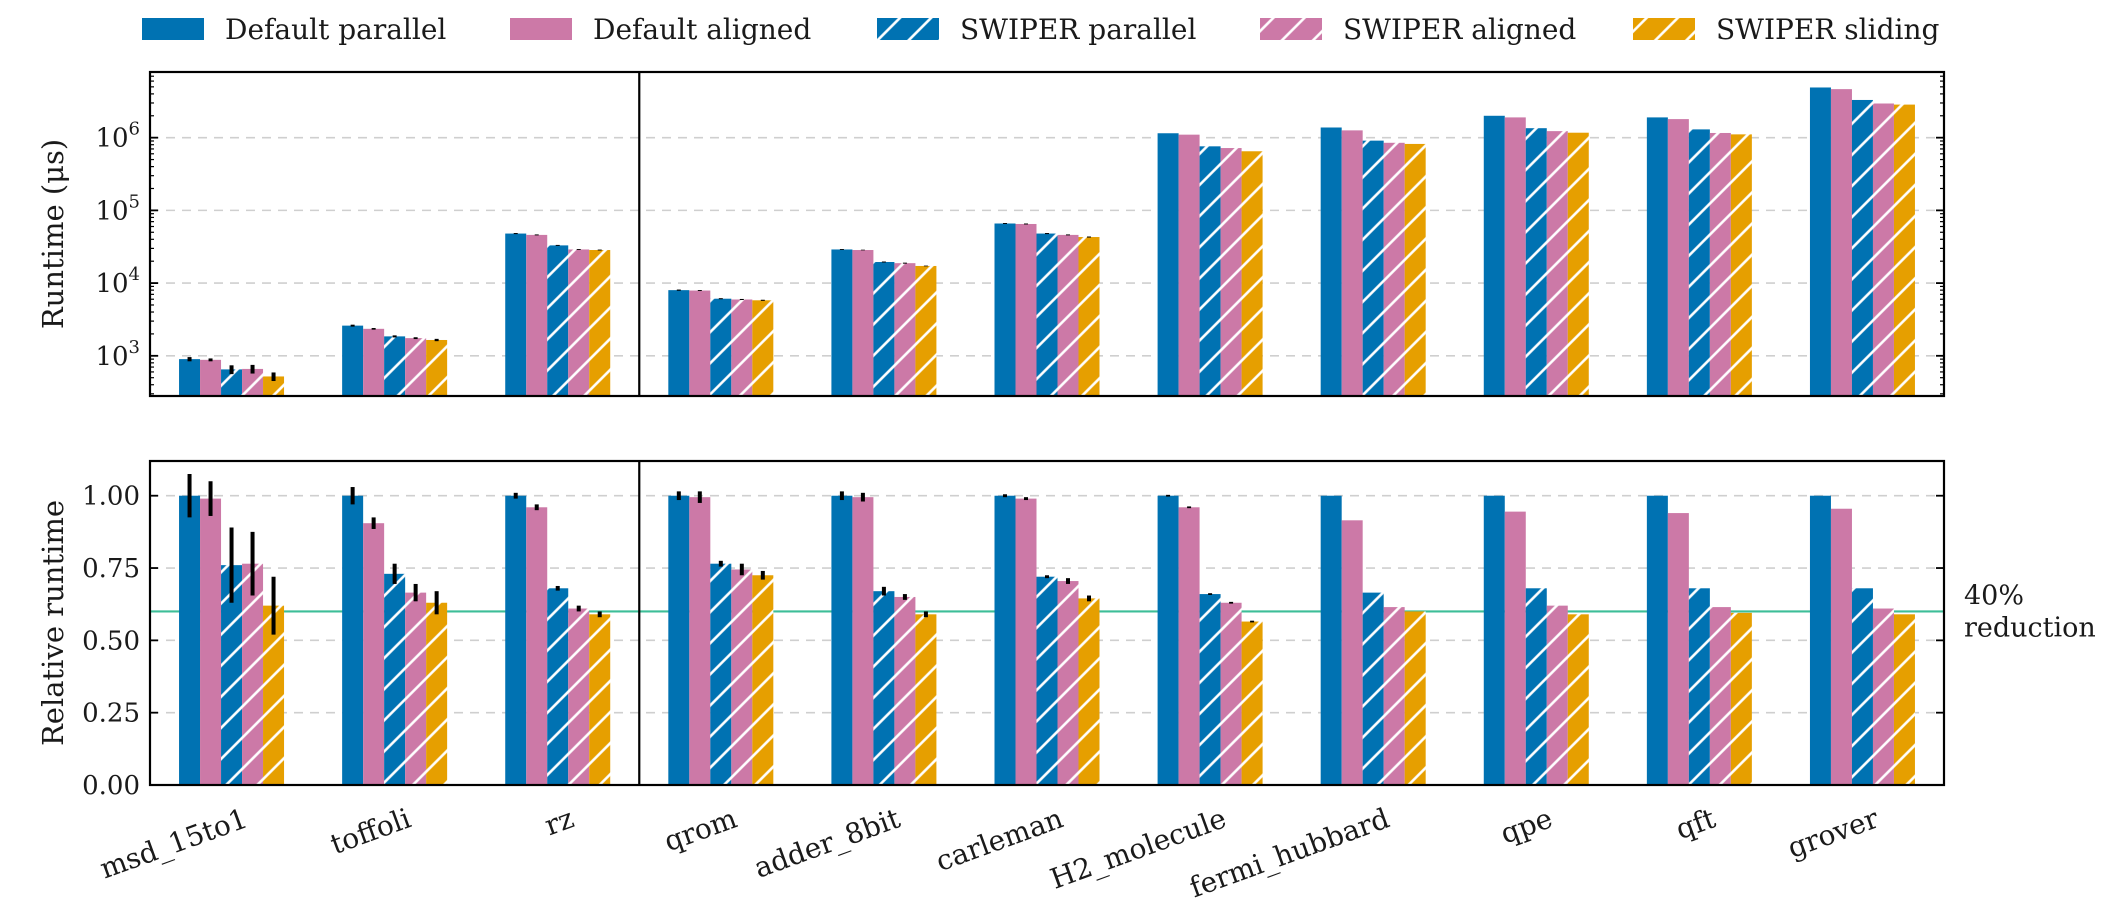 The width and height of the screenshot is (2127, 901). I want to click on bar-qrom-swiper-sliding, so click(763, 680).